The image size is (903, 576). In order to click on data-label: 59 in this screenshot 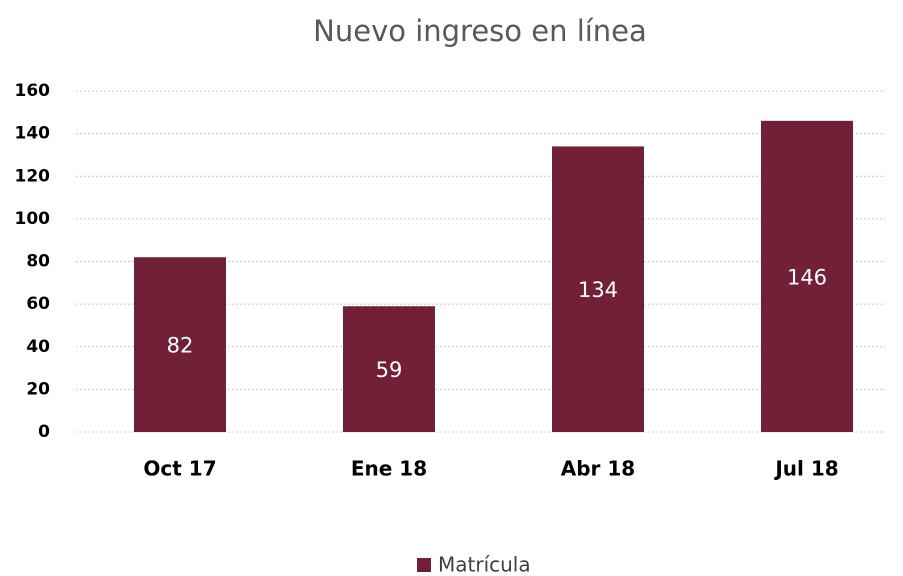, I will do `click(389, 370)`.